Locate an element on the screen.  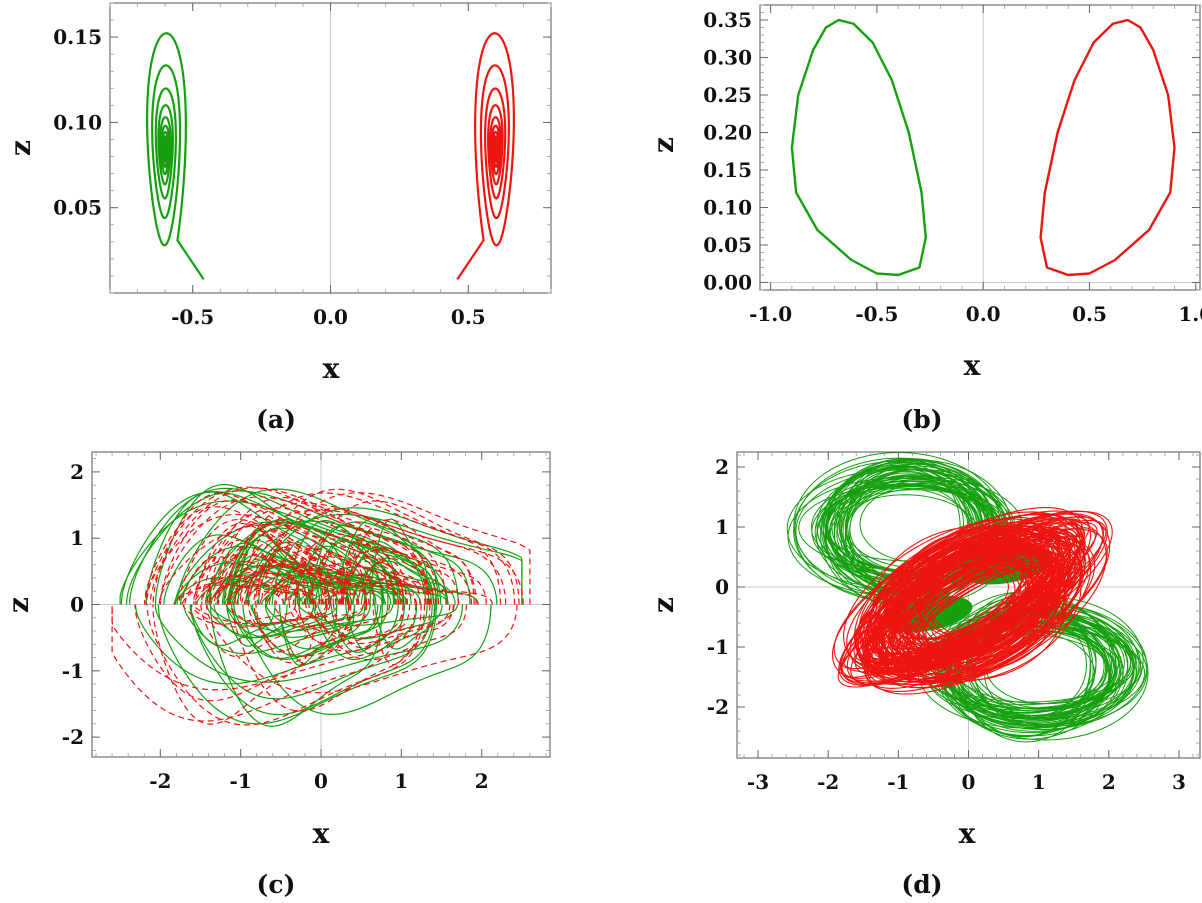
y-tick-label: 0.10 is located at coordinates (77, 122).